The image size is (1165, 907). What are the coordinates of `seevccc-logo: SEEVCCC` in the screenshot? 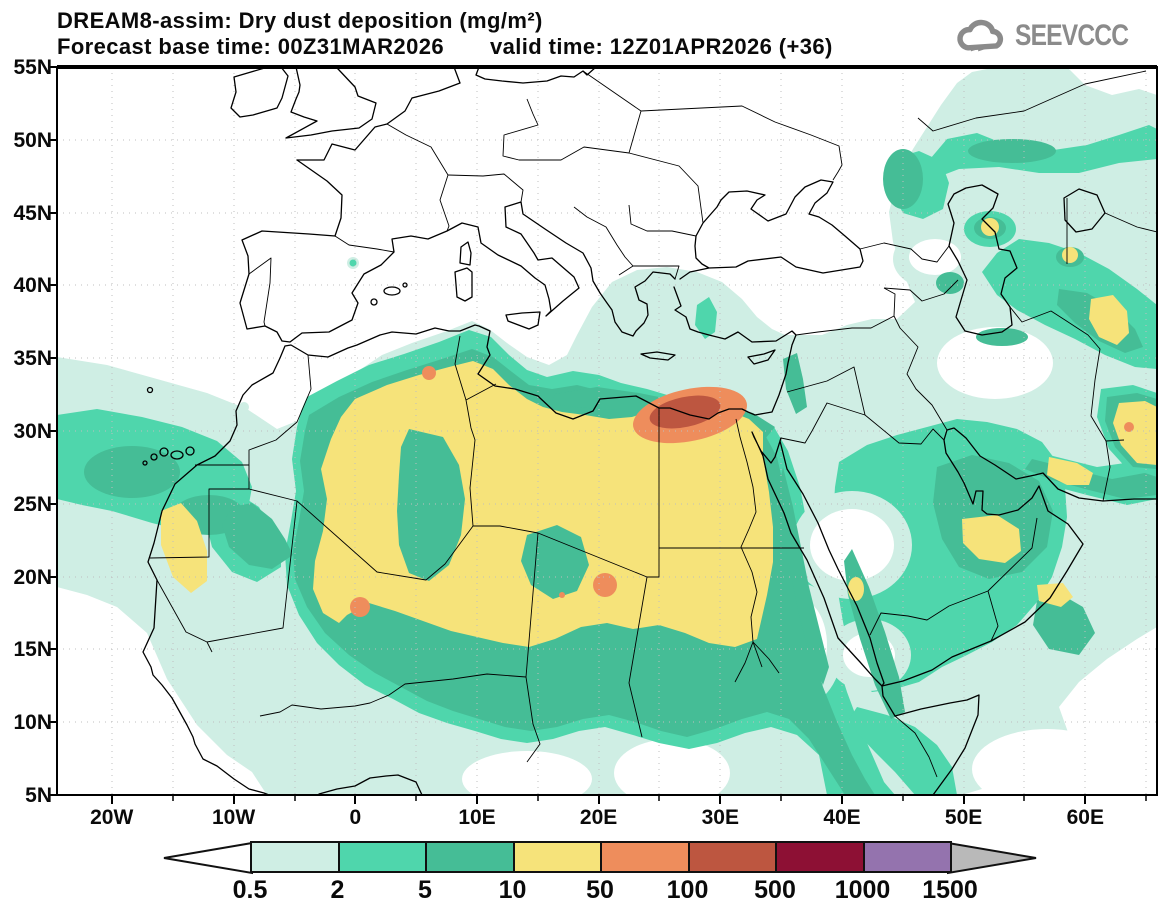 It's located at (1052, 36).